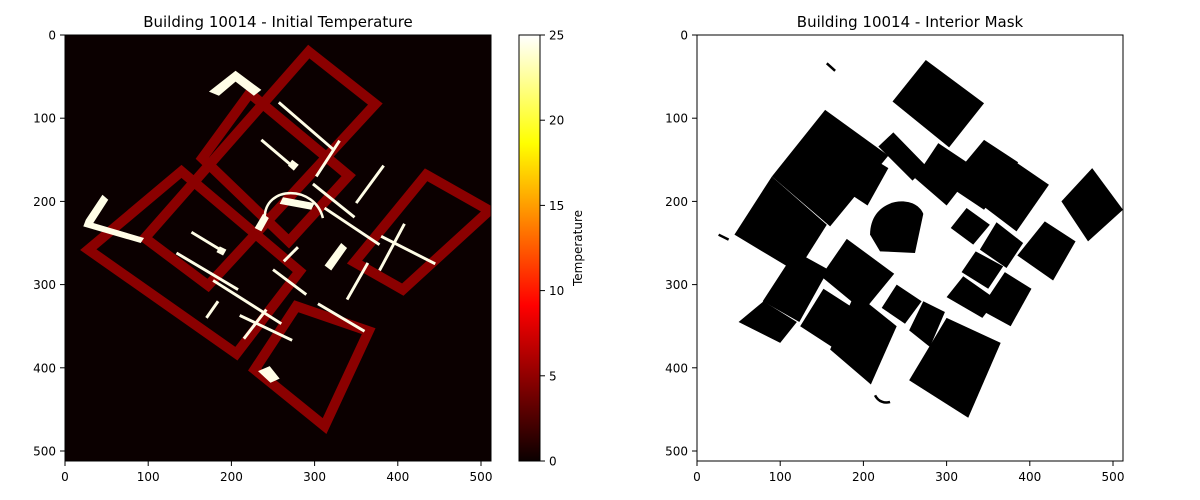  What do you see at coordinates (553, 462) in the screenshot?
I see `colorbar-tick-label: 0` at bounding box center [553, 462].